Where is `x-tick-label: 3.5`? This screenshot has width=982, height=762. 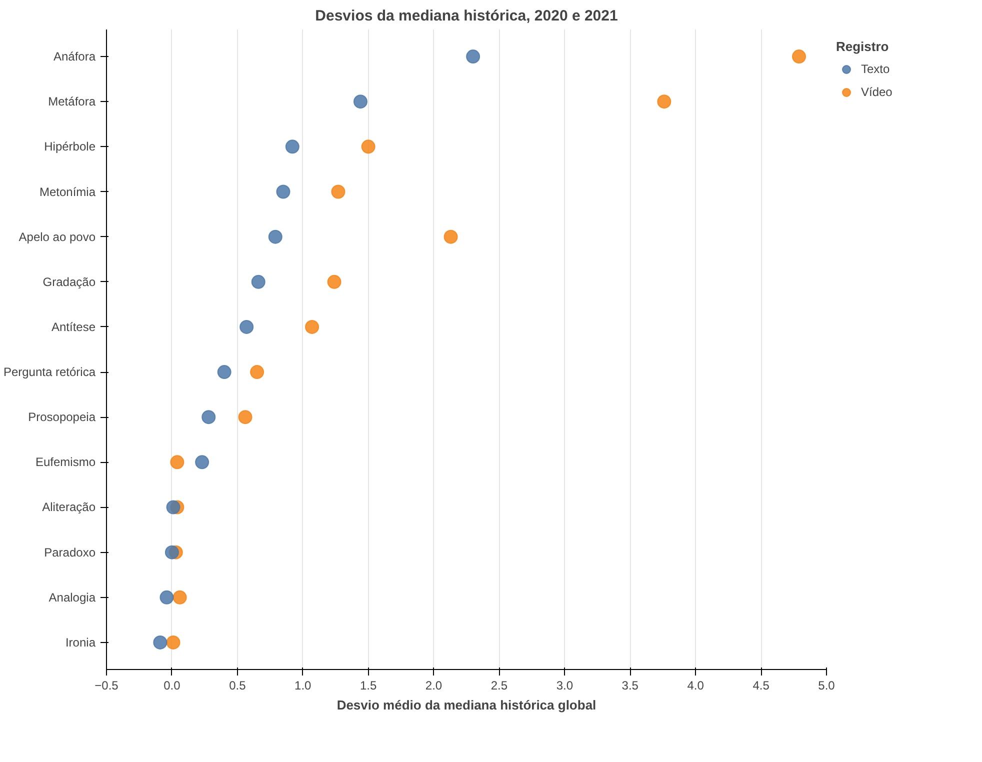 x-tick-label: 3.5 is located at coordinates (630, 685).